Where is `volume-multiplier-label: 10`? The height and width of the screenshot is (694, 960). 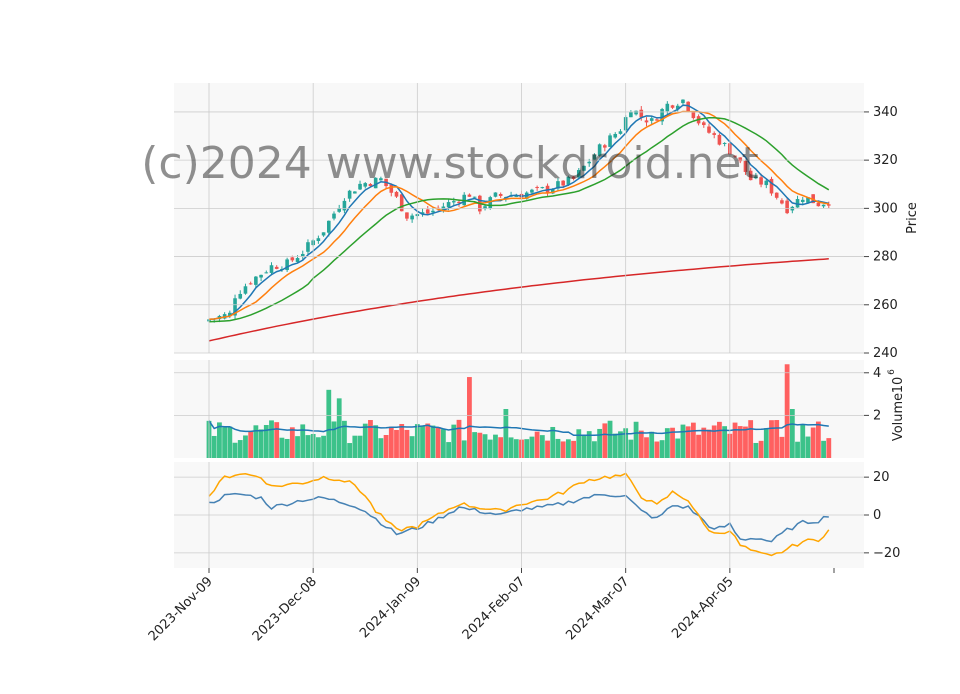 volume-multiplier-label: 10 is located at coordinates (898, 385).